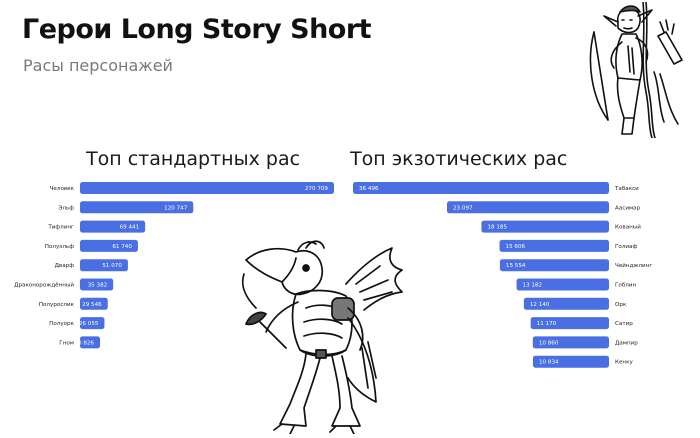 This screenshot has width=700, height=438. I want to click on standard-value-label: 20 826, so click(84, 343).